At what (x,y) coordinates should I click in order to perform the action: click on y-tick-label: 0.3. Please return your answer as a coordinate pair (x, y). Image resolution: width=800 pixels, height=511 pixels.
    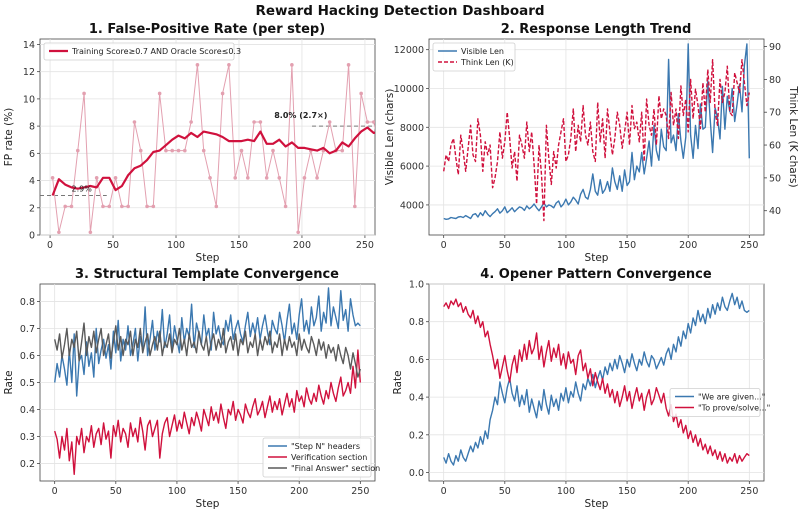
    Looking at the image, I should click on (27, 437).